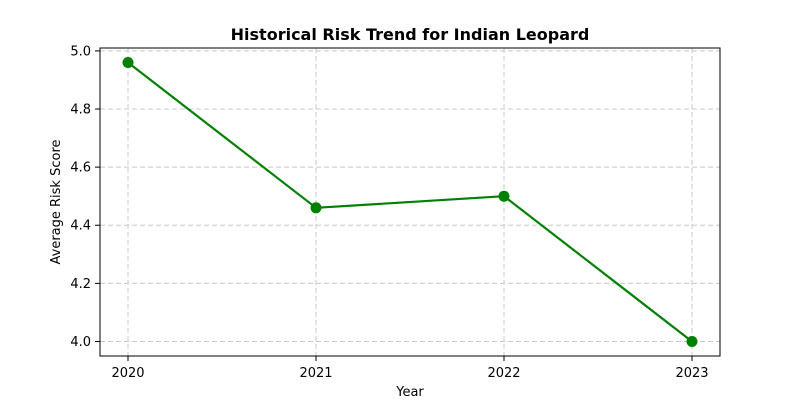 This screenshot has height=400, width=800. I want to click on y-tick-label: 4.2, so click(80, 284).